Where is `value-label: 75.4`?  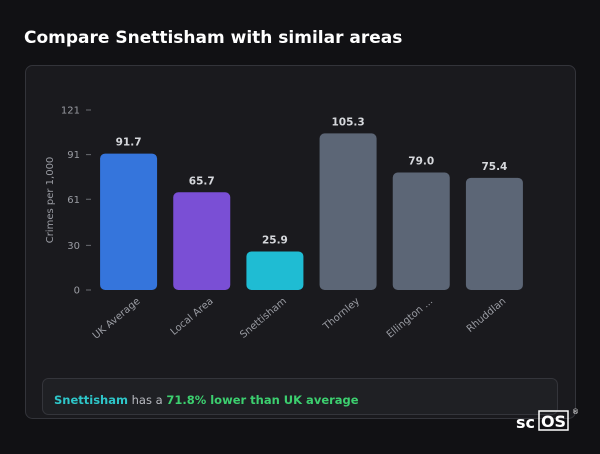
value-label: 75.4 is located at coordinates (494, 167).